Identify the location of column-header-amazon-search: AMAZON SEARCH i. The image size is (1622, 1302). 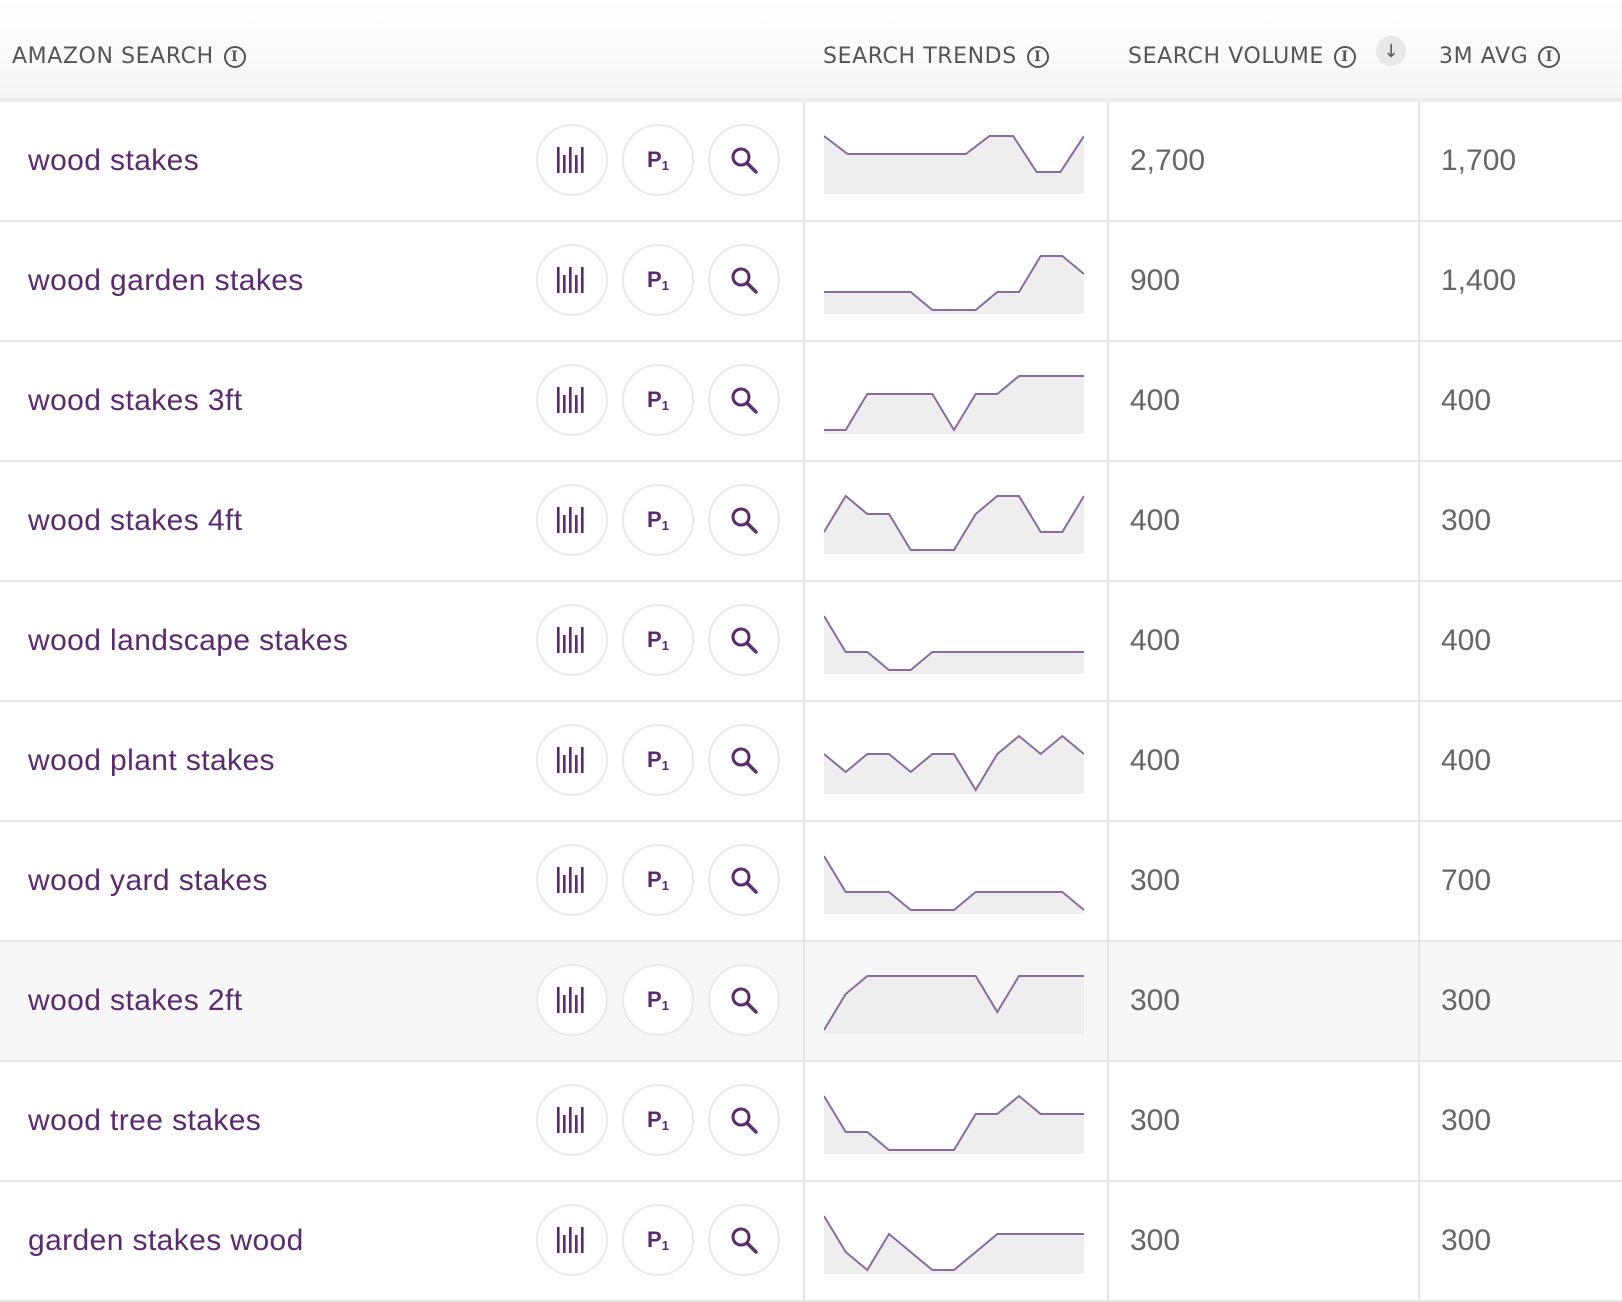
(129, 56).